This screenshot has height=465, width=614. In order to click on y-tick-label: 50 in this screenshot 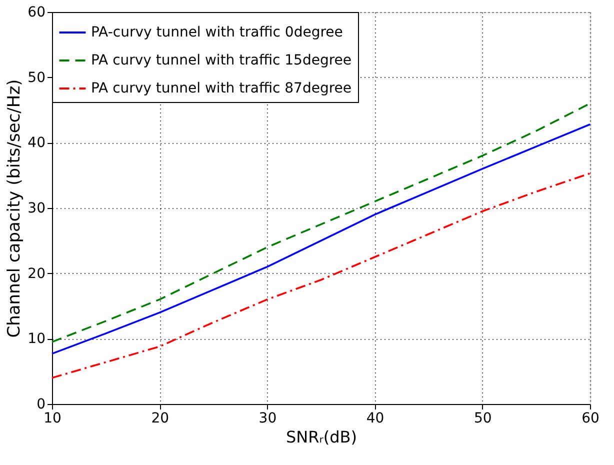, I will do `click(37, 78)`.